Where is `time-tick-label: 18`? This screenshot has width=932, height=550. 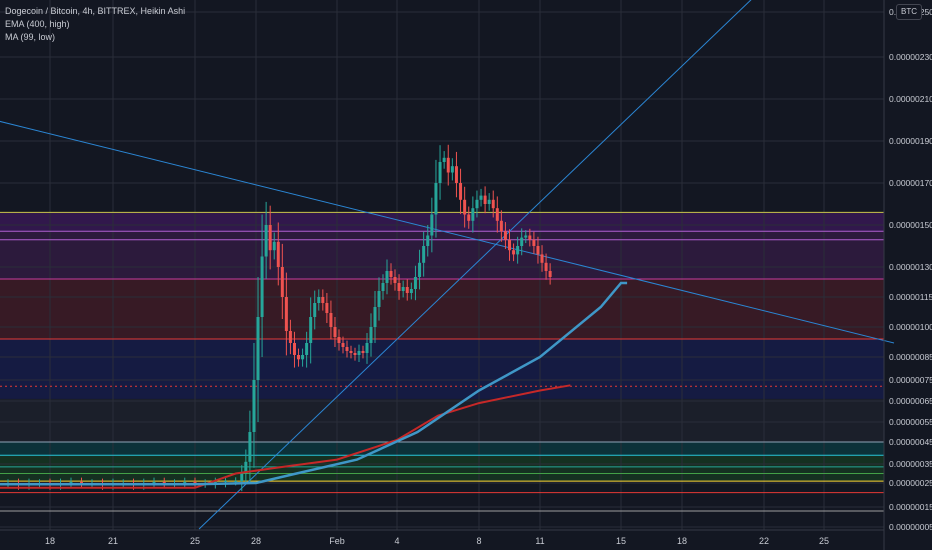
time-tick-label: 18 is located at coordinates (682, 541).